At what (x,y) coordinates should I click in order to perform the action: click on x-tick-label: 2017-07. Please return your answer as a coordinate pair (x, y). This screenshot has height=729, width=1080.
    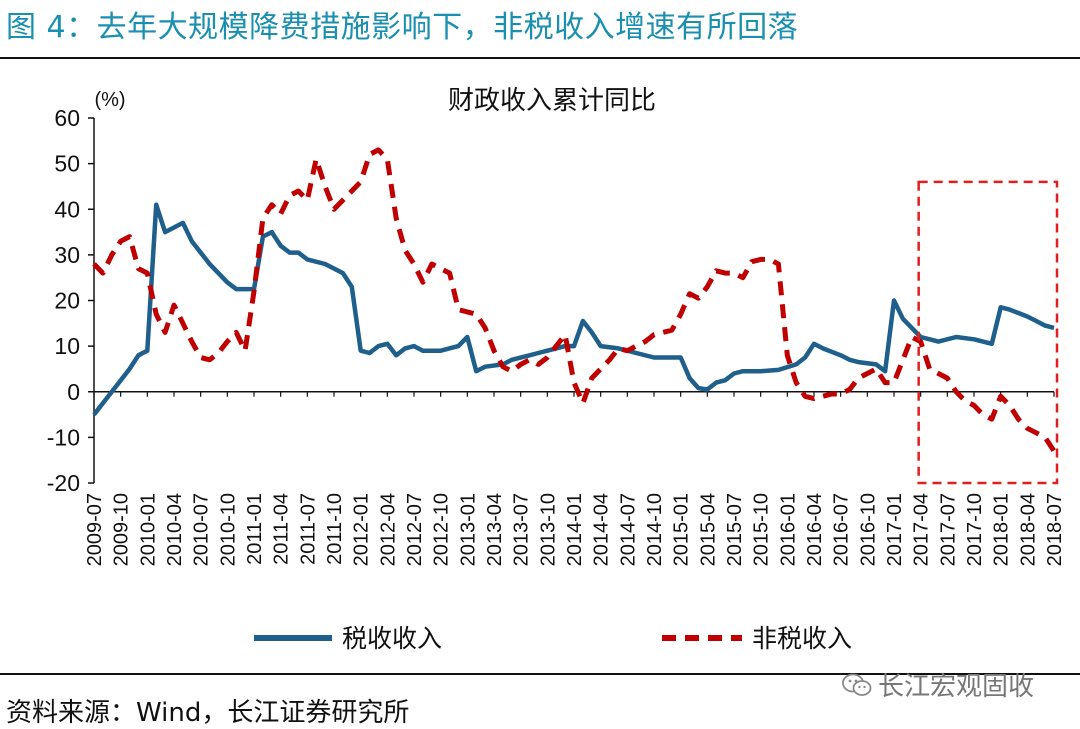
    Looking at the image, I should click on (948, 529).